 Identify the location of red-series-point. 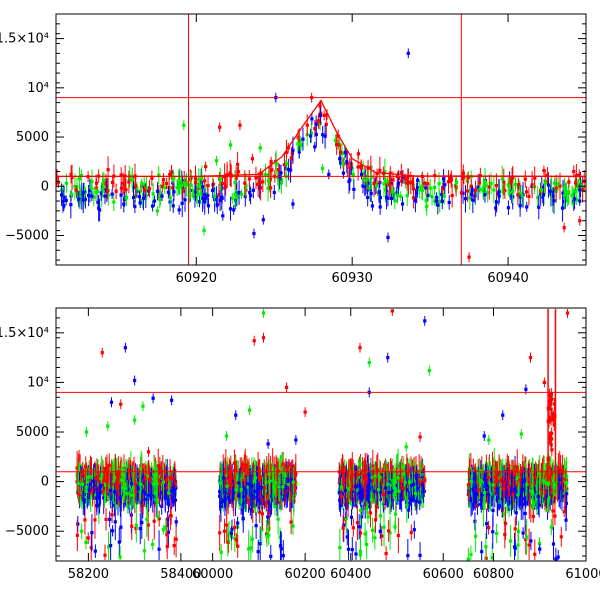
(324, 115).